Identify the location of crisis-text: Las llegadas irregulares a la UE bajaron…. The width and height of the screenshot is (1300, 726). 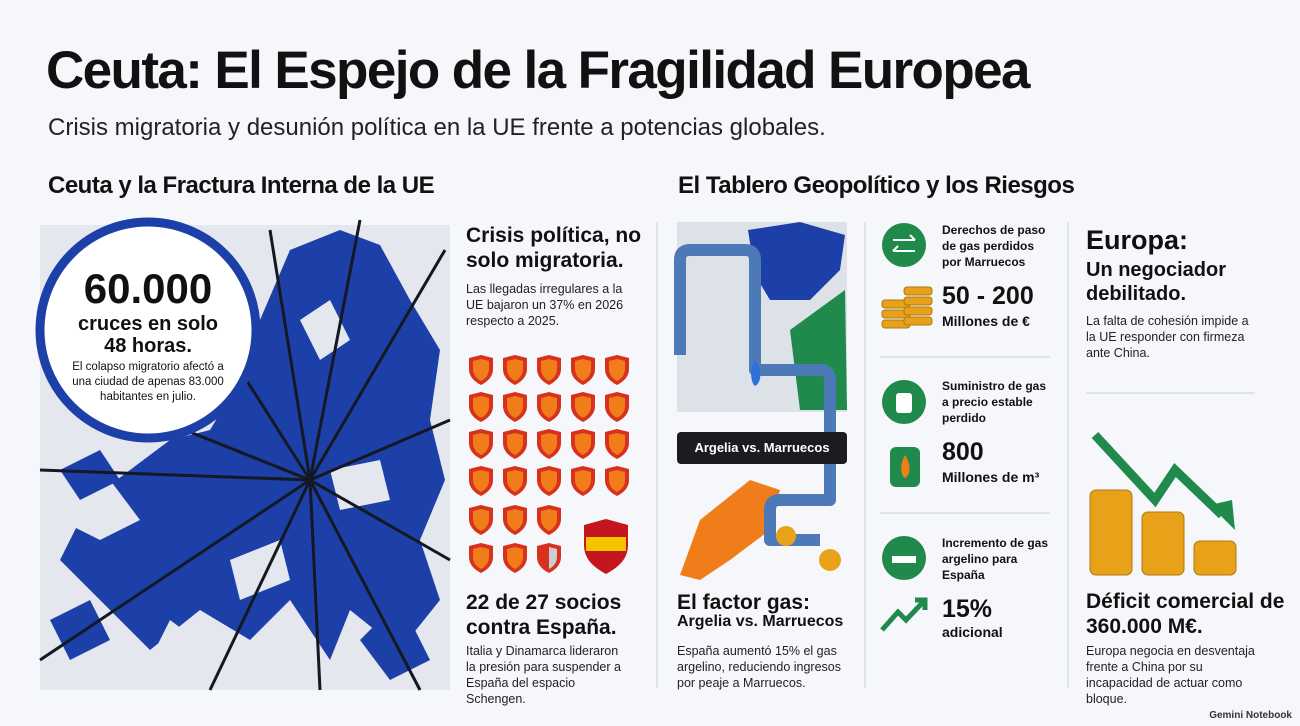
(545, 305).